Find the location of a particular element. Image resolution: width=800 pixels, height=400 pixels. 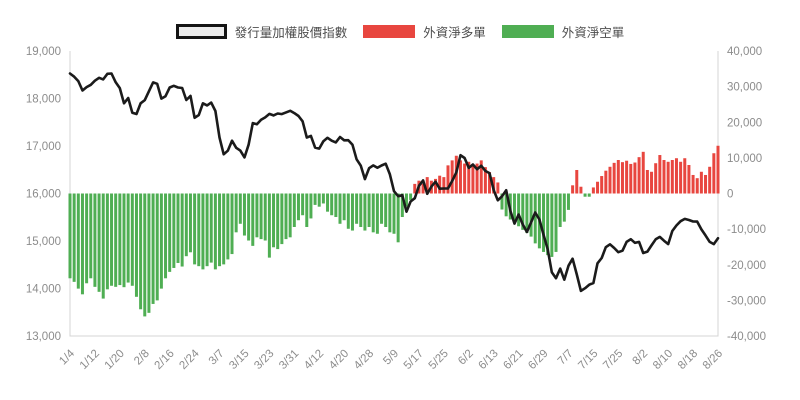

svg-text: 3/31 is located at coordinates (289, 360).